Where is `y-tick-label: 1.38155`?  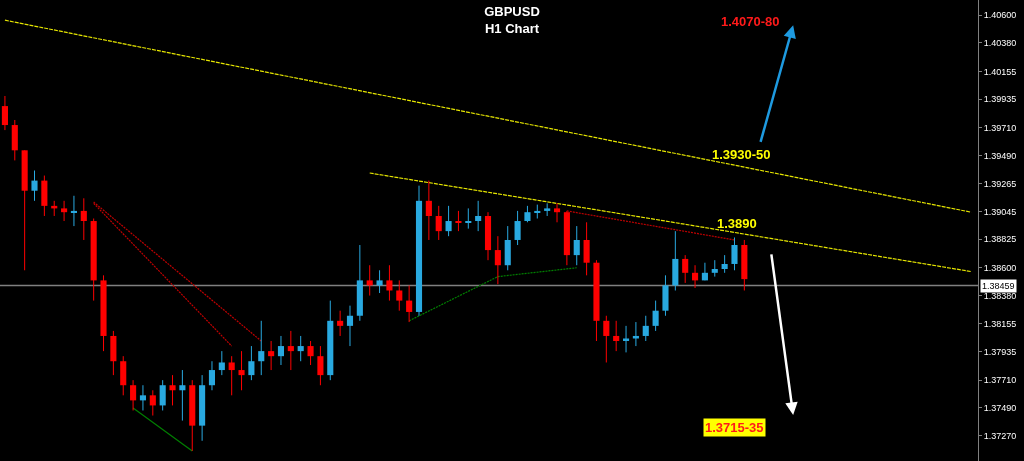 y-tick-label: 1.38155 is located at coordinates (1000, 324).